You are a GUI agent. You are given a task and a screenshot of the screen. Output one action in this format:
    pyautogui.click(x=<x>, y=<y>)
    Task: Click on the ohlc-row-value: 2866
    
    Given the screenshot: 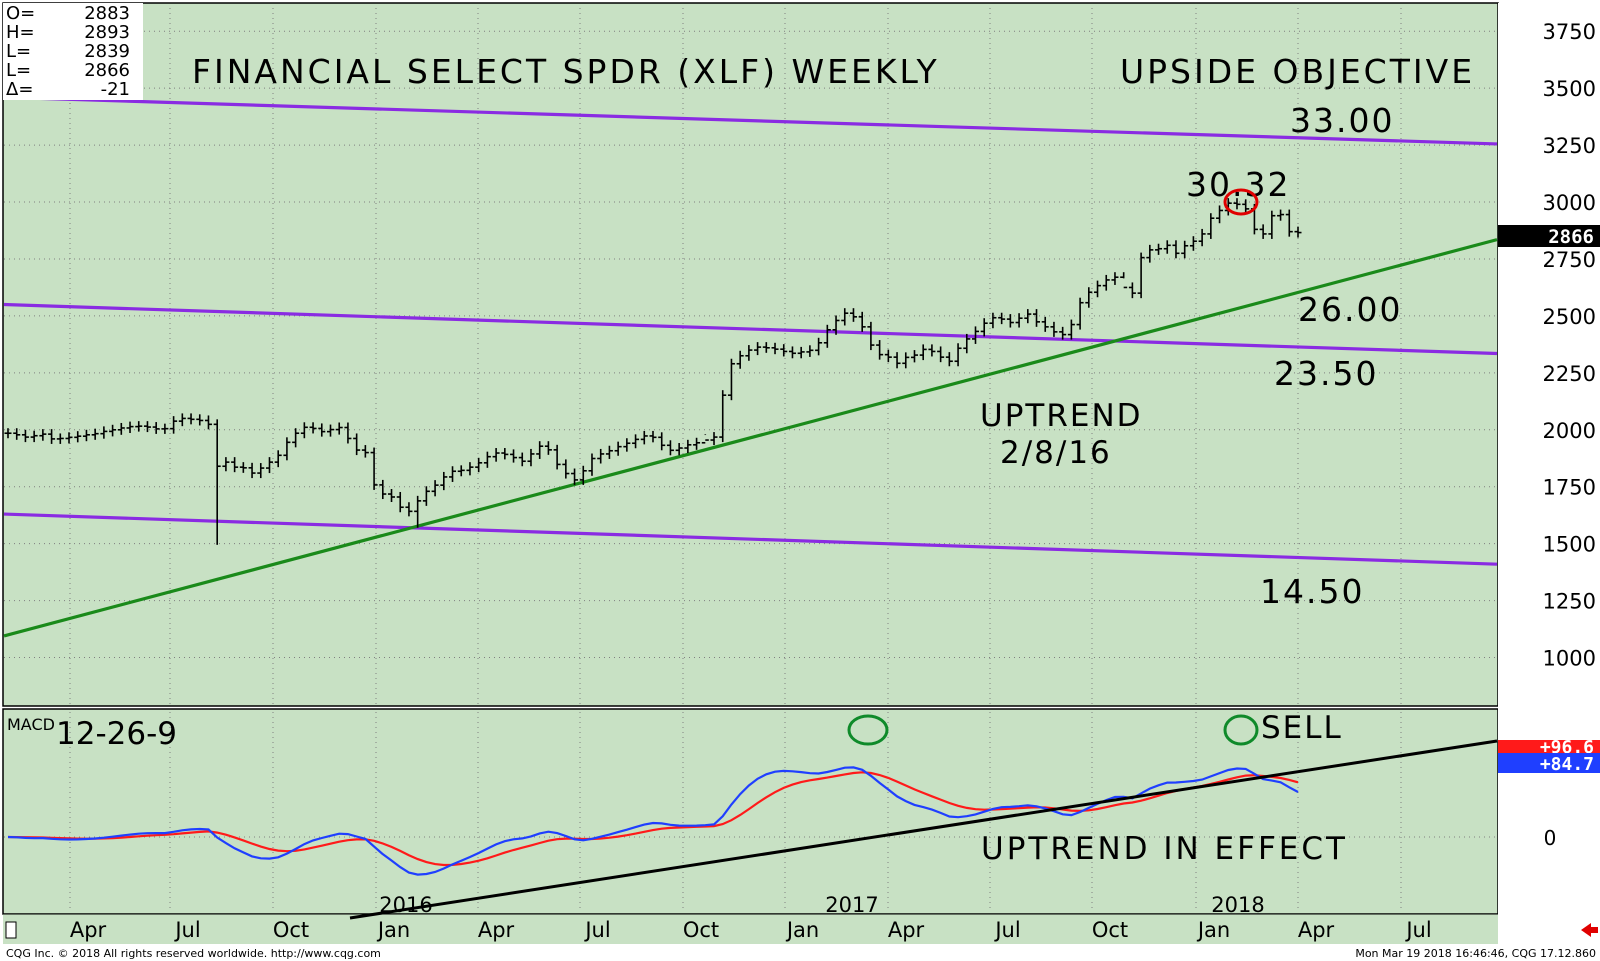 What is the action you would take?
    pyautogui.click(x=107, y=70)
    